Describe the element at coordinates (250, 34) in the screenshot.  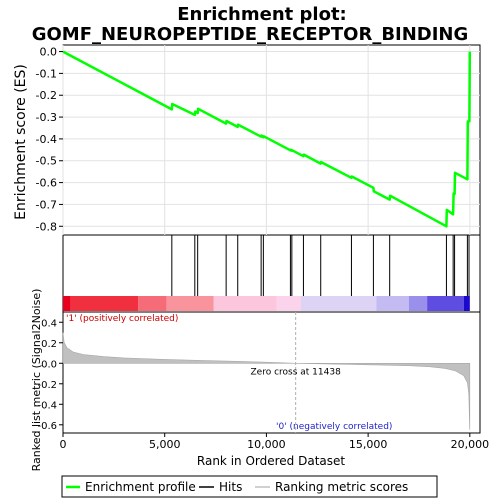
I see `chart-title-line2: GOMF_NEUROPEPTIDE_RECEPTOR_BINDING` at that location.